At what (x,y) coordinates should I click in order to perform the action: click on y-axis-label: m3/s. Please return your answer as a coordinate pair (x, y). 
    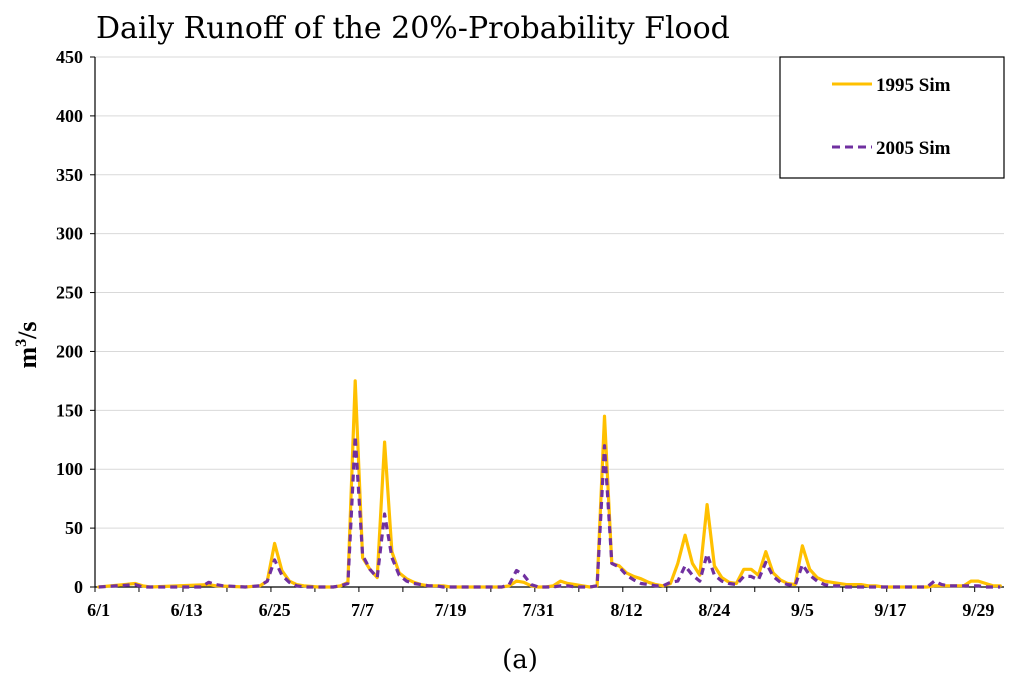
    Looking at the image, I should click on (27, 344).